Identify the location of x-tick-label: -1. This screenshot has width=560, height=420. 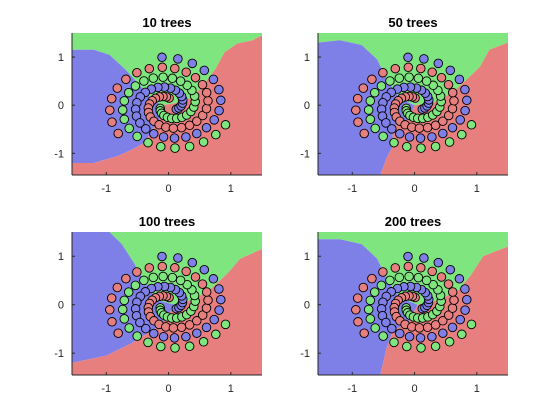
(352, 389).